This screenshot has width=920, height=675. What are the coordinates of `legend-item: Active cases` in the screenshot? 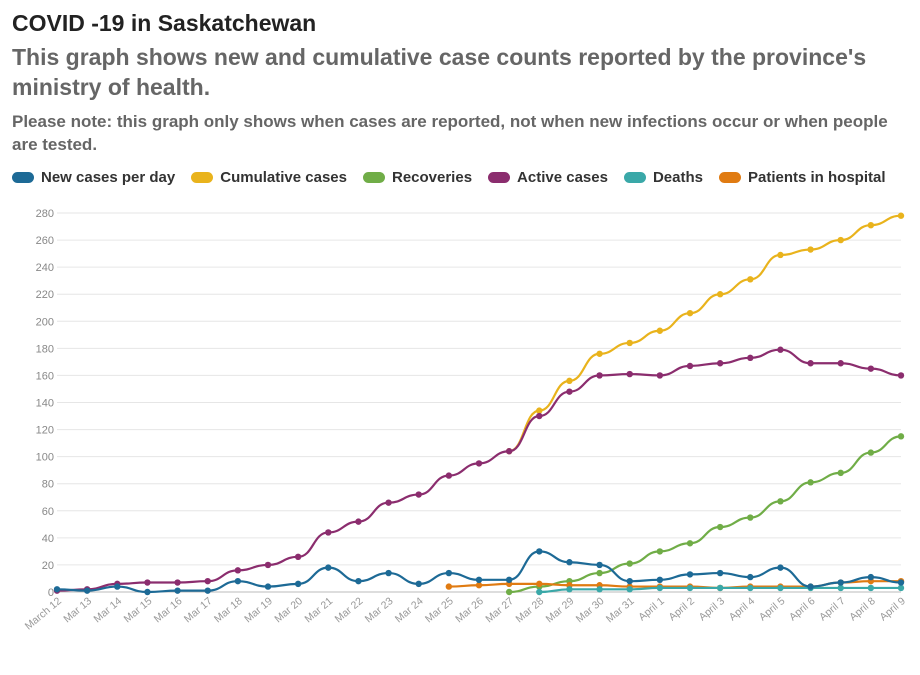 It's located at (548, 177).